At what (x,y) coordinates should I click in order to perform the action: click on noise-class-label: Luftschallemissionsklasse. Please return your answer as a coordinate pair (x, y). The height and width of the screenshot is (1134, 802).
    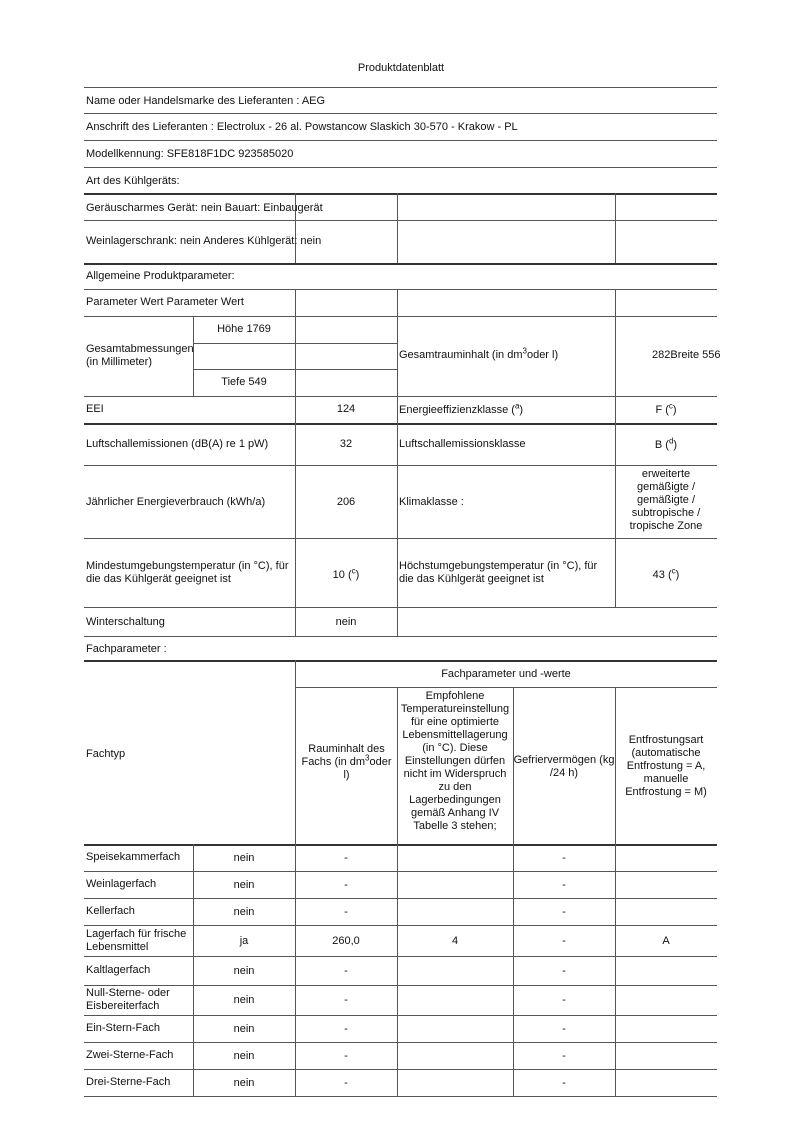
    Looking at the image, I should click on (462, 444).